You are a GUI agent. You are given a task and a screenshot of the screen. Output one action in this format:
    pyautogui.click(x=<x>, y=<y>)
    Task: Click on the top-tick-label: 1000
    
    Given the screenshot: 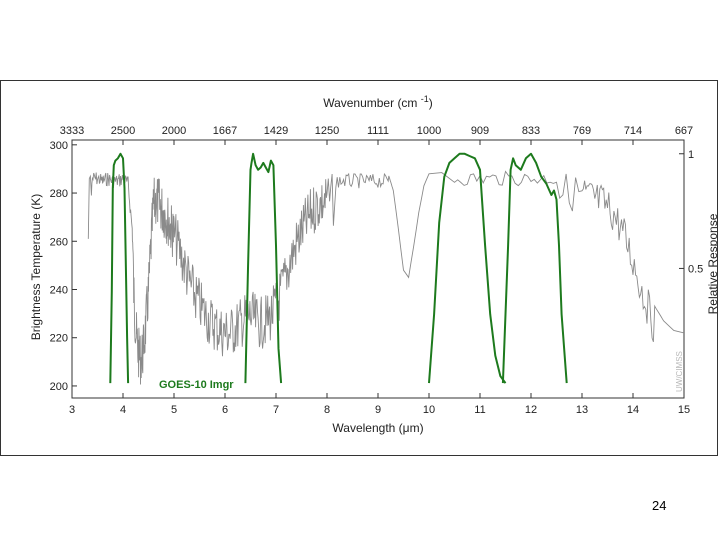 What is the action you would take?
    pyautogui.click(x=429, y=131)
    